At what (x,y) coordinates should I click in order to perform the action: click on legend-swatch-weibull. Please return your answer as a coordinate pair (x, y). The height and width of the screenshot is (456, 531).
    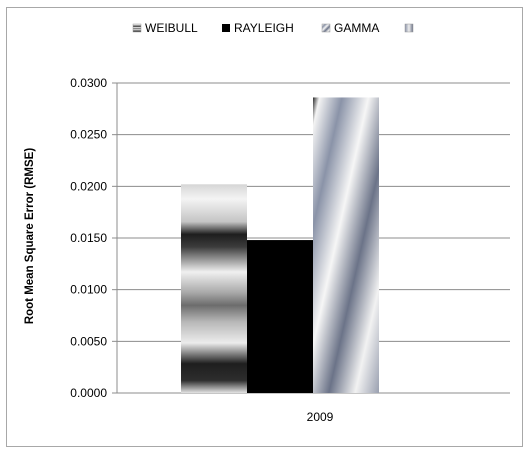
    Looking at the image, I should click on (137, 28).